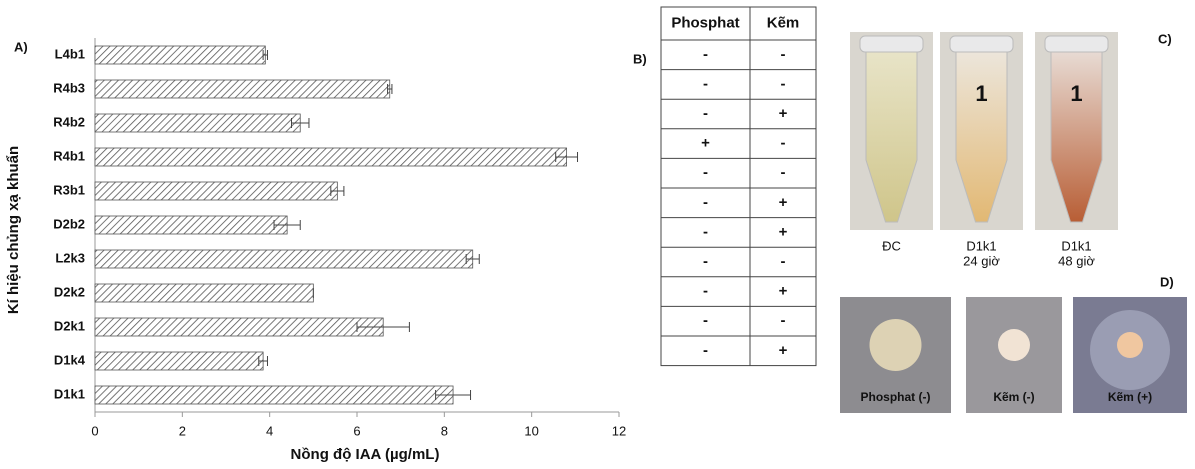  Describe the element at coordinates (182, 430) in the screenshot. I see `x-tick-label: 2` at that location.